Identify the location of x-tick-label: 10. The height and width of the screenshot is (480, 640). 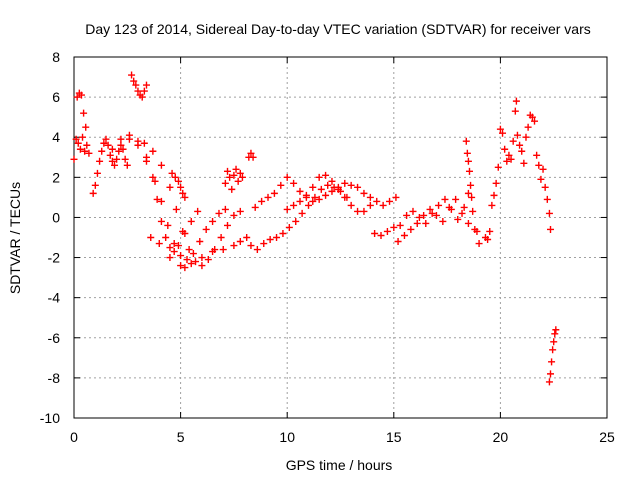
(287, 437).